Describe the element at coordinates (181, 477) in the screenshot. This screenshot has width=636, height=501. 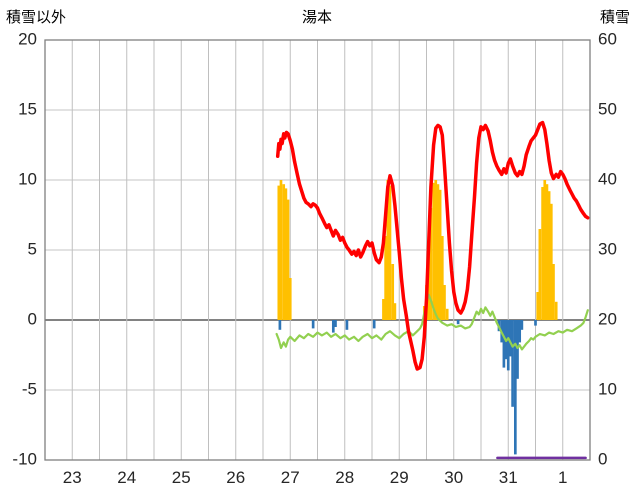
I see `x-axis-tick-label: 25` at that location.